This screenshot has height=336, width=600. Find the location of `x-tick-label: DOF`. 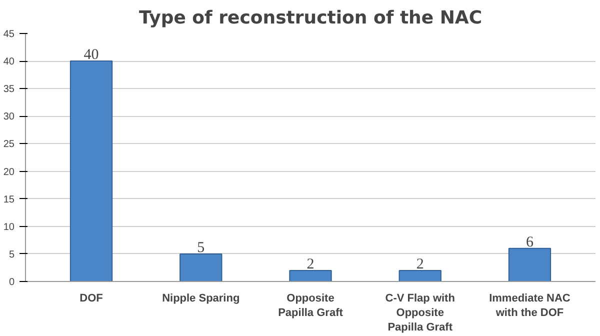

x-tick-label: DOF is located at coordinates (92, 298).